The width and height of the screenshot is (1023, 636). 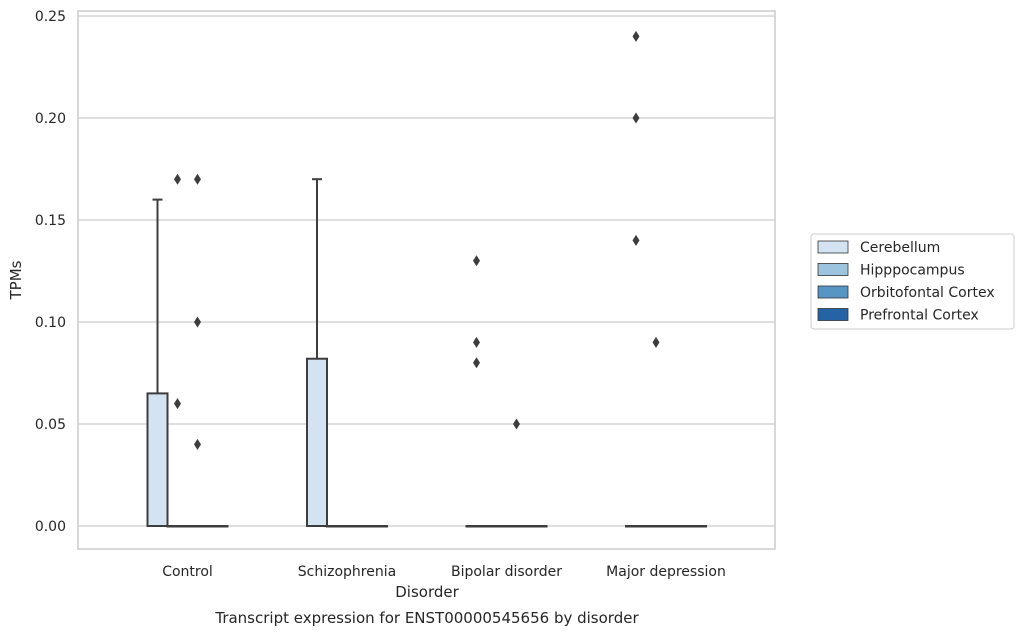 What do you see at coordinates (506, 572) in the screenshot?
I see `x-tick-label: Bipolar disorder` at bounding box center [506, 572].